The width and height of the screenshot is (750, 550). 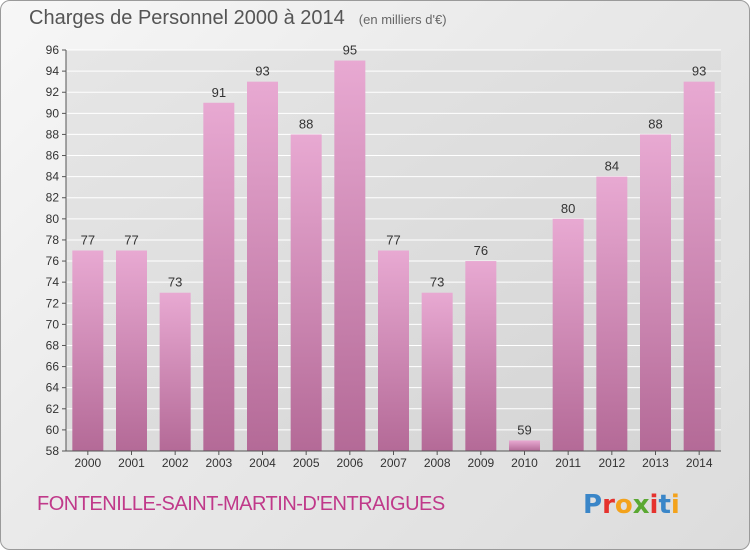 What do you see at coordinates (612, 166) in the screenshot?
I see `bar-value-label: 84` at bounding box center [612, 166].